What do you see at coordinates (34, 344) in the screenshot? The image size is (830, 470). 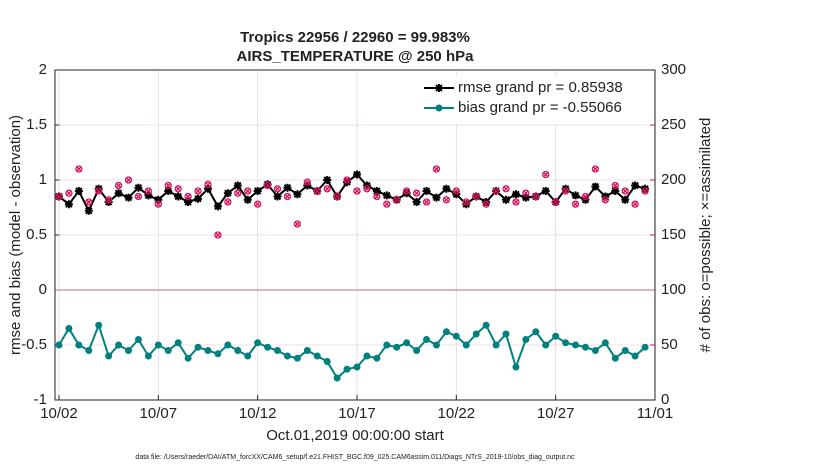 I see `y-tick-label: -0.5` at bounding box center [34, 344].